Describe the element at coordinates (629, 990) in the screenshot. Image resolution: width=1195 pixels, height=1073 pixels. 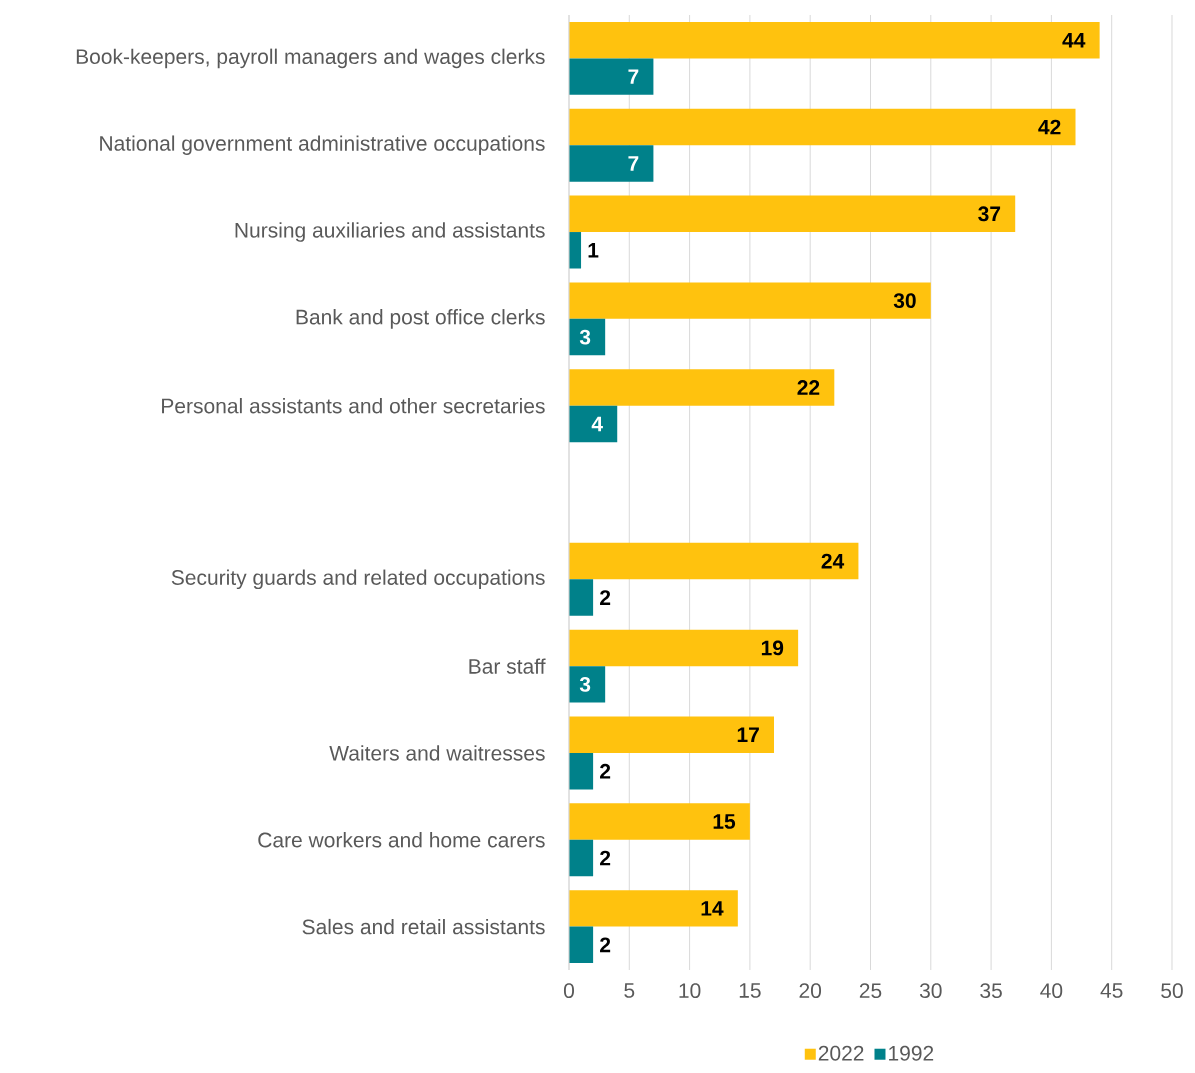
I see `x-tick-label: 5` at that location.